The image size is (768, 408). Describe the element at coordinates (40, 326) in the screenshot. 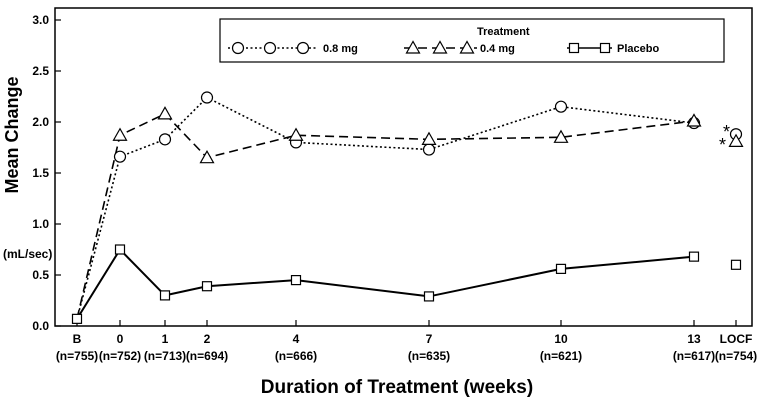

I see `y-tick-label: 0.0` at that location.